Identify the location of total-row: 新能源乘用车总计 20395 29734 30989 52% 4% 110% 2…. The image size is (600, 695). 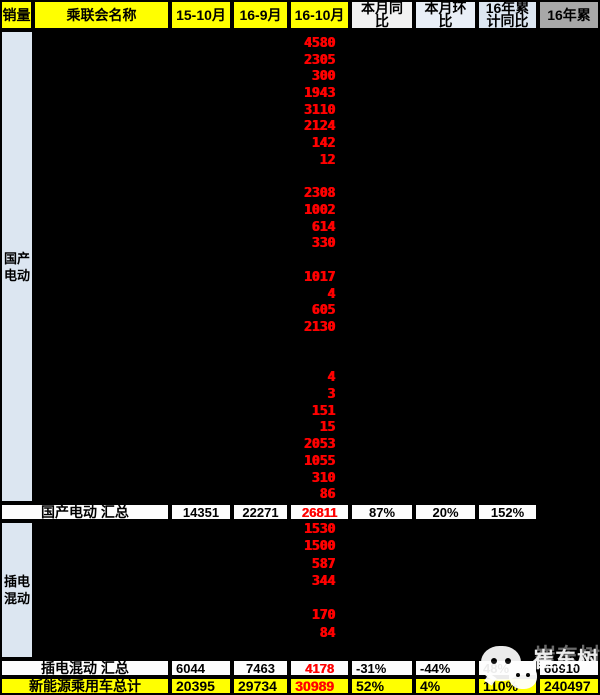
(300, 686).